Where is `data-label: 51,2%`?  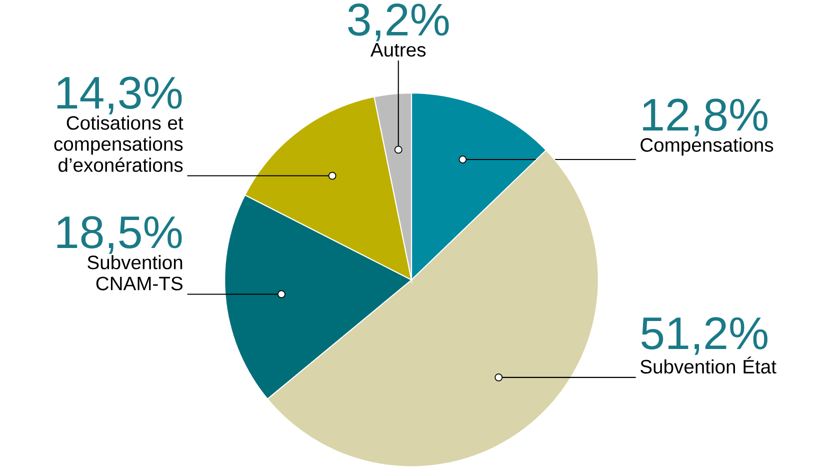
data-label: 51,2% is located at coordinates (704, 336).